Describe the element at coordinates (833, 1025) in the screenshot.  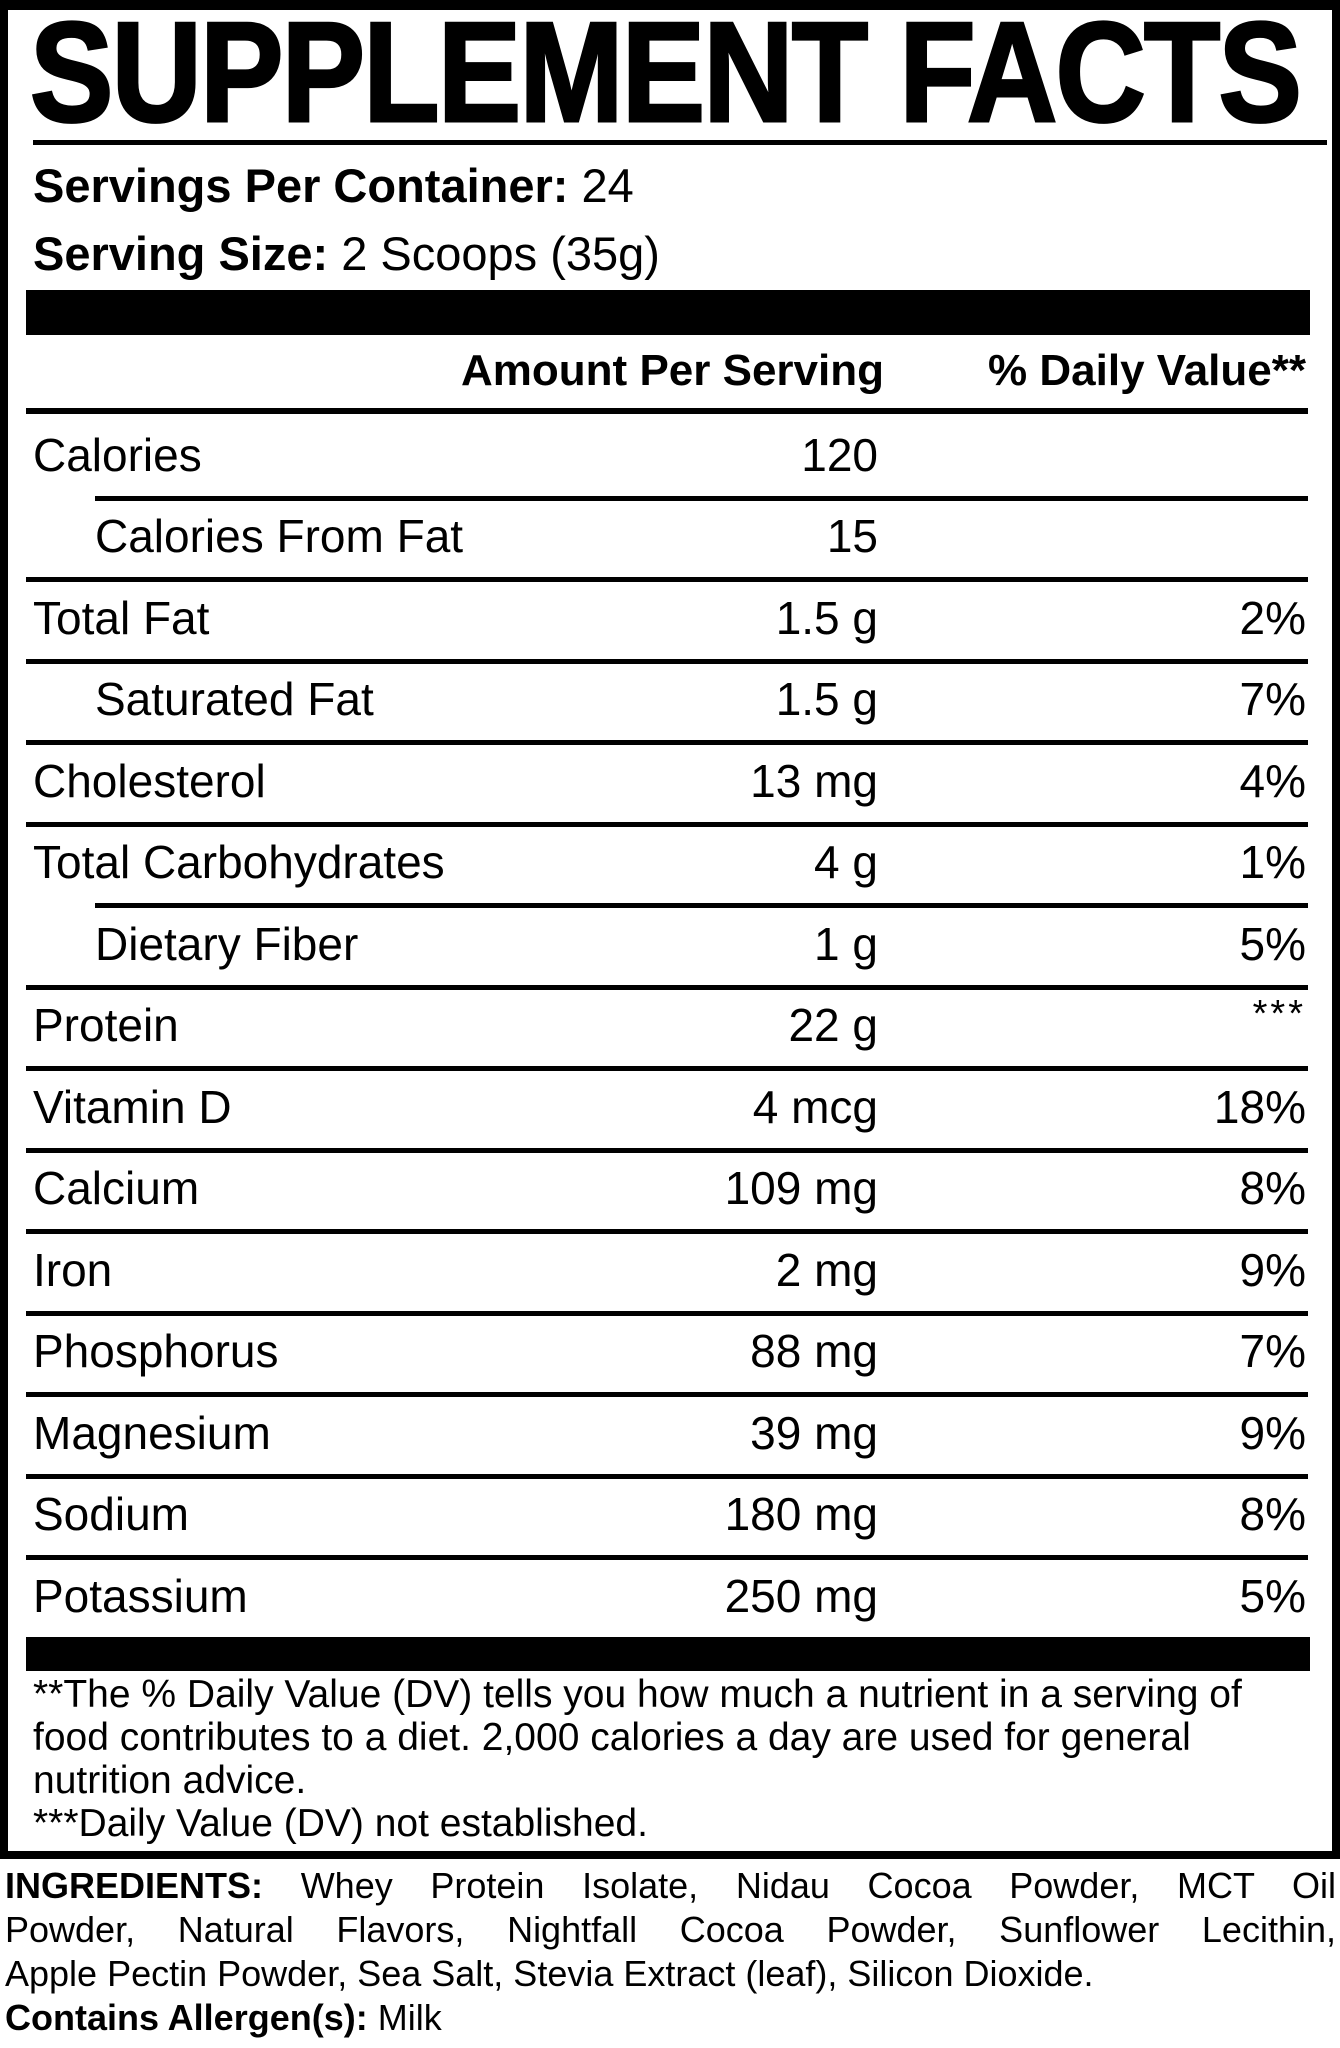
I see `nutrient-amount: 22 g` at that location.